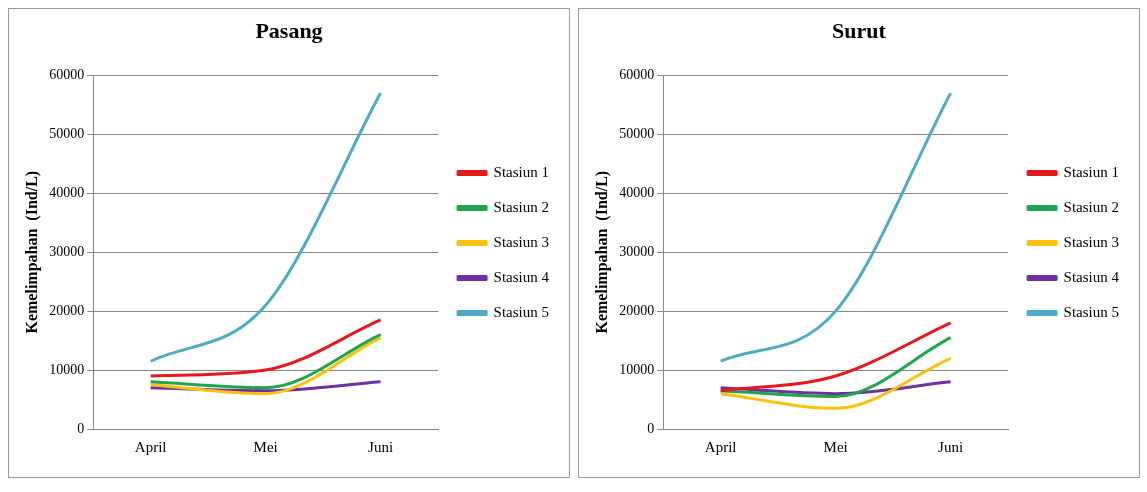 Image resolution: width=1147 pixels, height=492 pixels. Describe the element at coordinates (859, 30) in the screenshot. I see `chart-title: Surut` at that location.